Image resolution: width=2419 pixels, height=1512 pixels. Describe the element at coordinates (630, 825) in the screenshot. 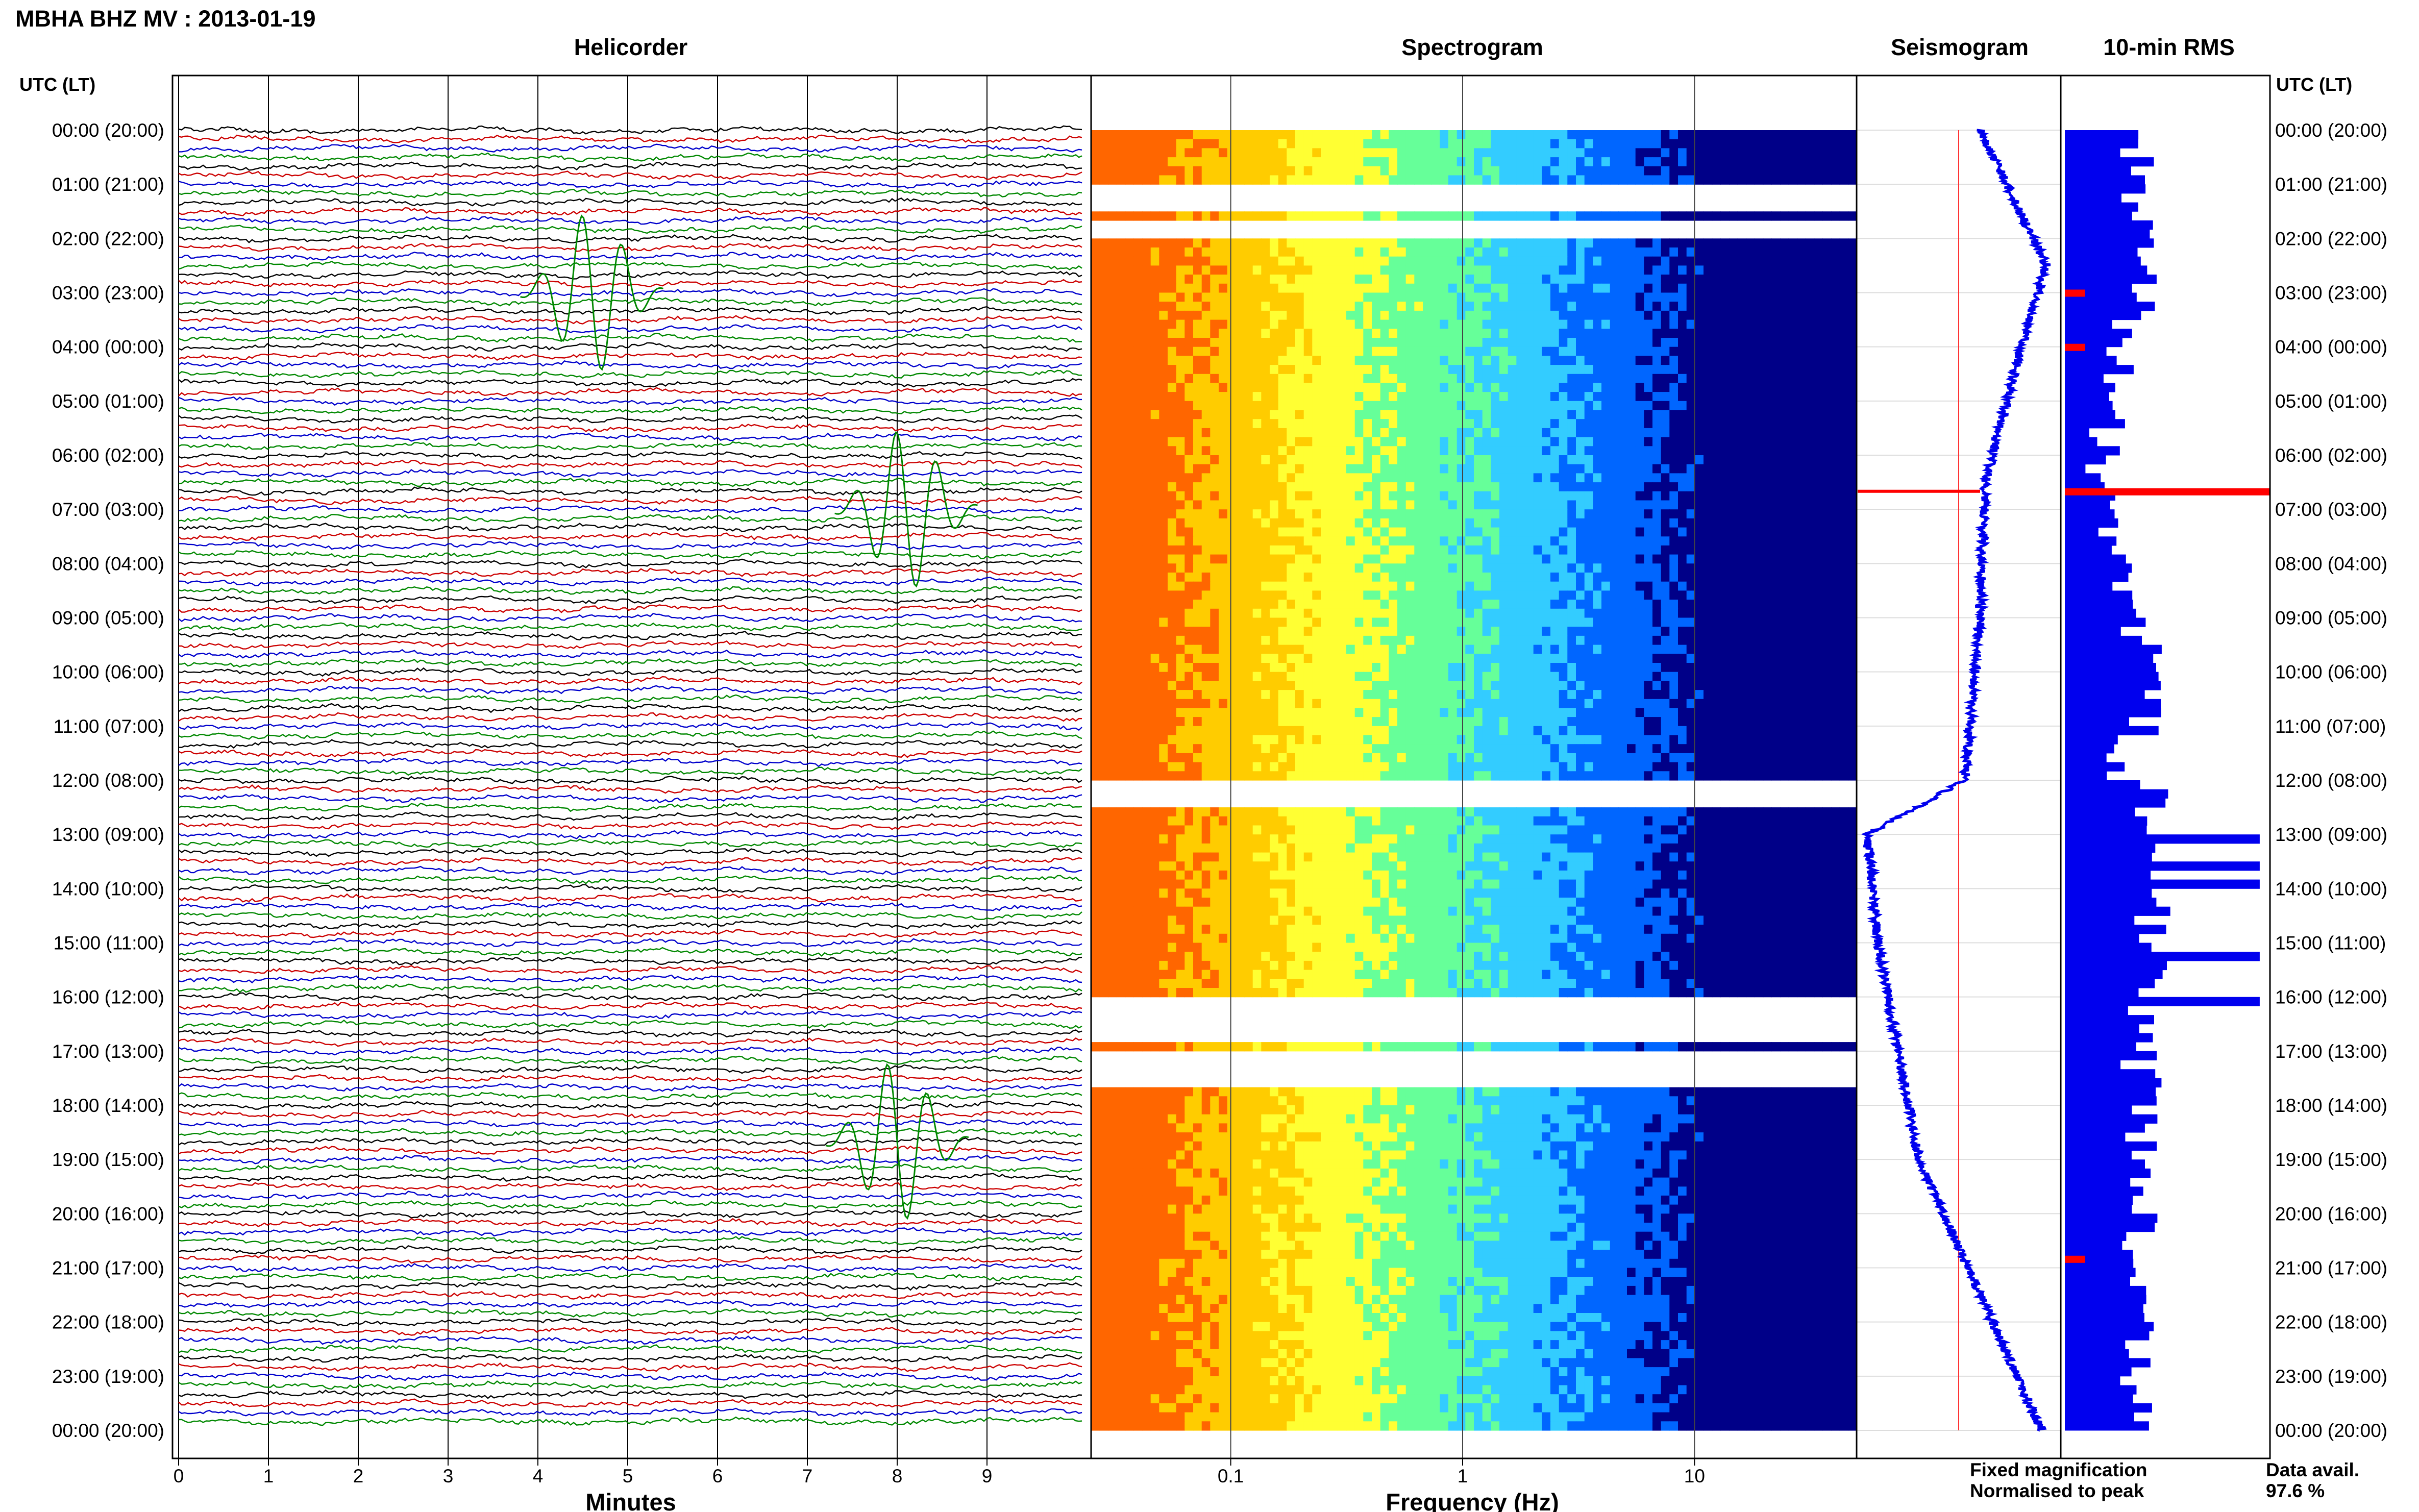

I see `helicorder-trace` at that location.